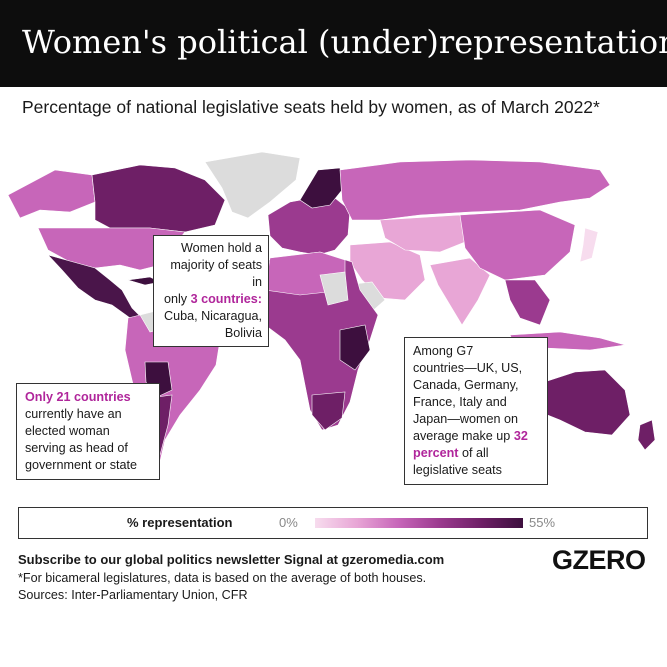 The width and height of the screenshot is (667, 667). I want to click on region-south-africa, so click(328, 411).